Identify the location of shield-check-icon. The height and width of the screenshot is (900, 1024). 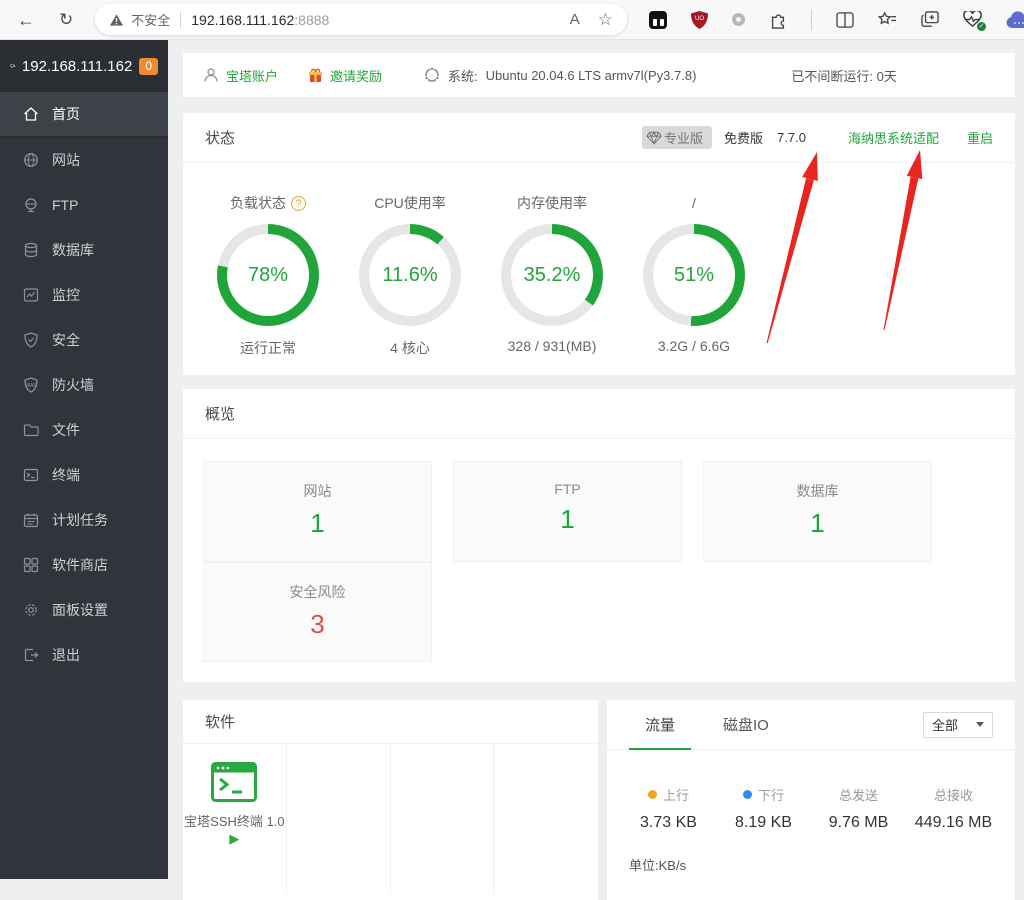
(31, 339).